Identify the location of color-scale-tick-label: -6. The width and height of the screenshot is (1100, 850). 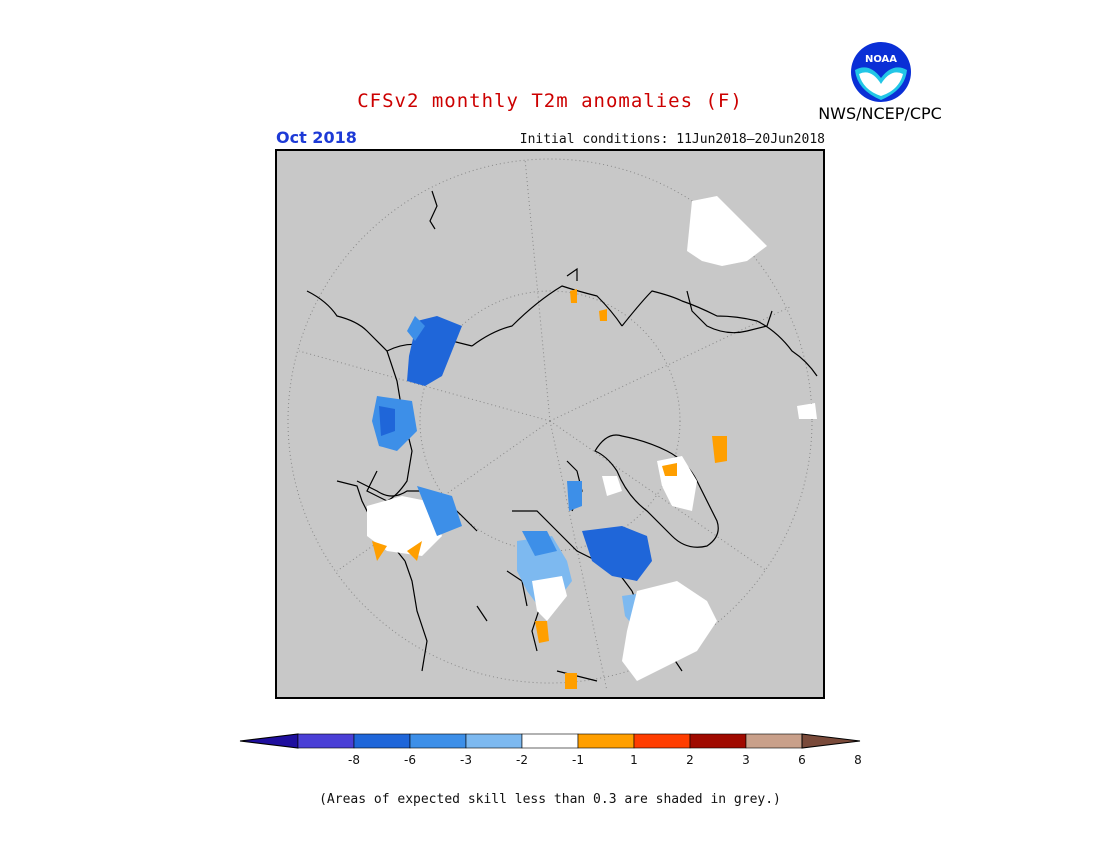
(410, 760).